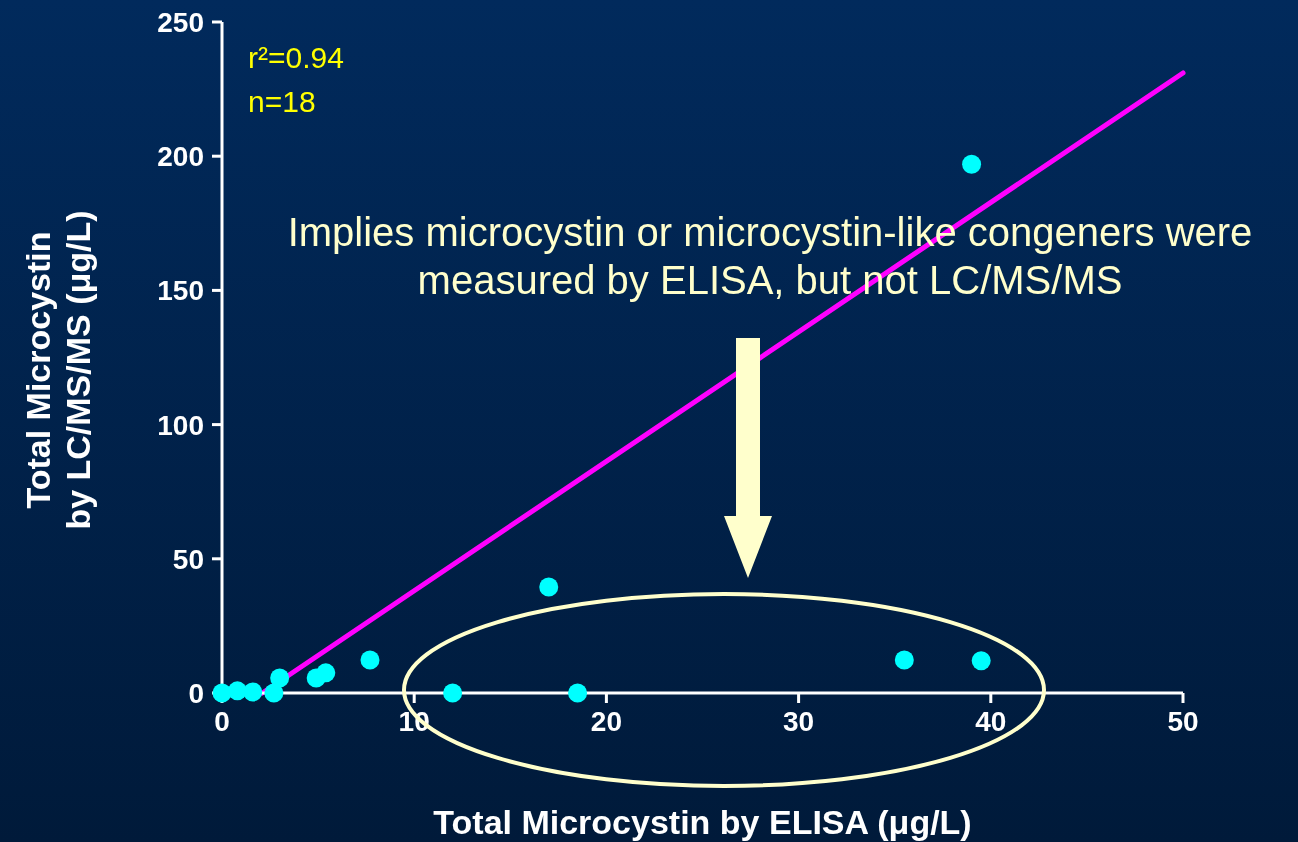 Image resolution: width=1298 pixels, height=842 pixels. I want to click on annotation: r²=0.94, so click(296, 58).